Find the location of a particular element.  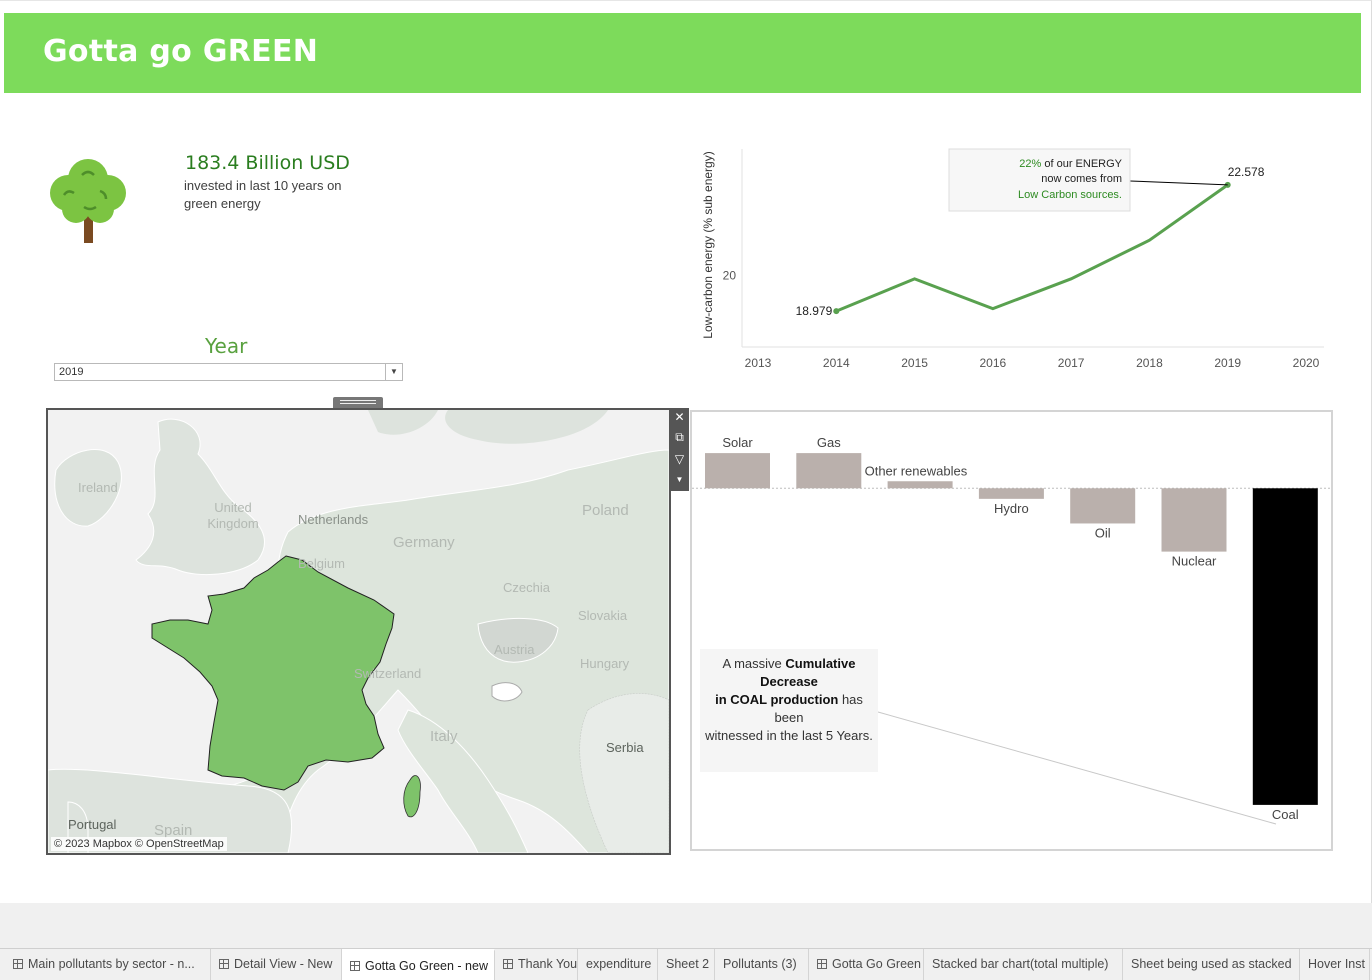

sheet-tab-label: Hover Inst is located at coordinates (1336, 964).